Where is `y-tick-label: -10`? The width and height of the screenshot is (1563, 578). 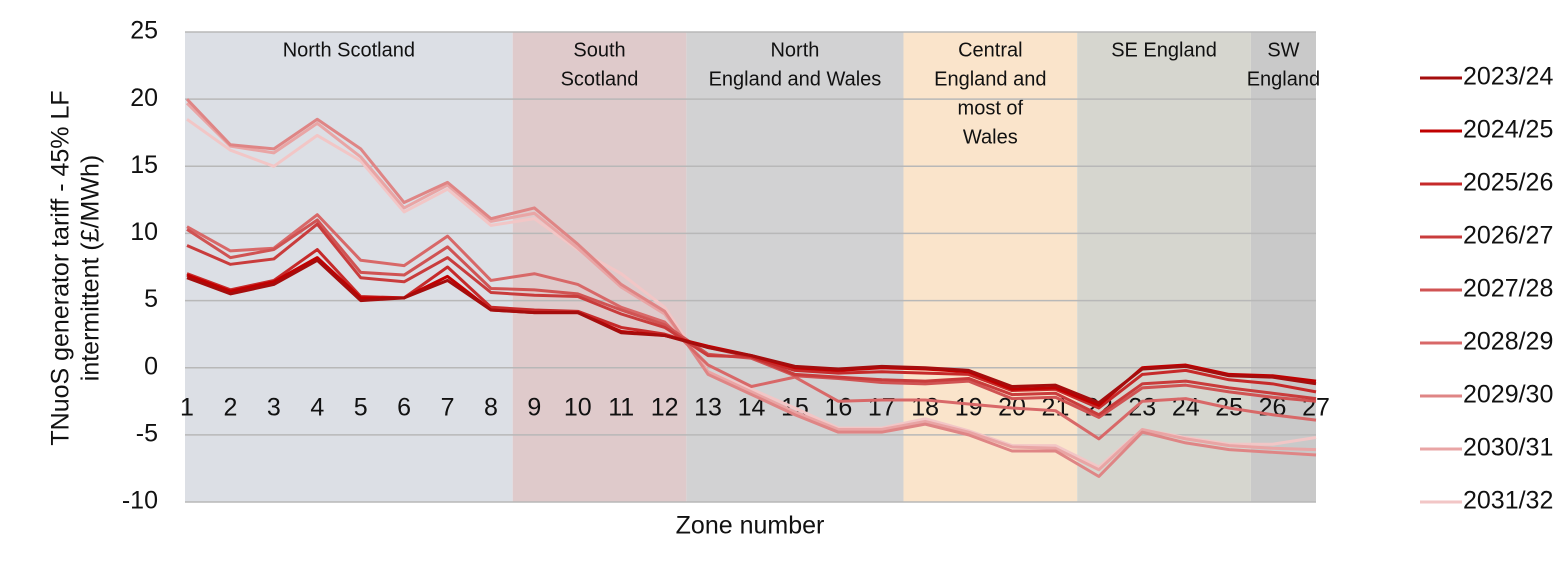 y-tick-label: -10 is located at coordinates (140, 501).